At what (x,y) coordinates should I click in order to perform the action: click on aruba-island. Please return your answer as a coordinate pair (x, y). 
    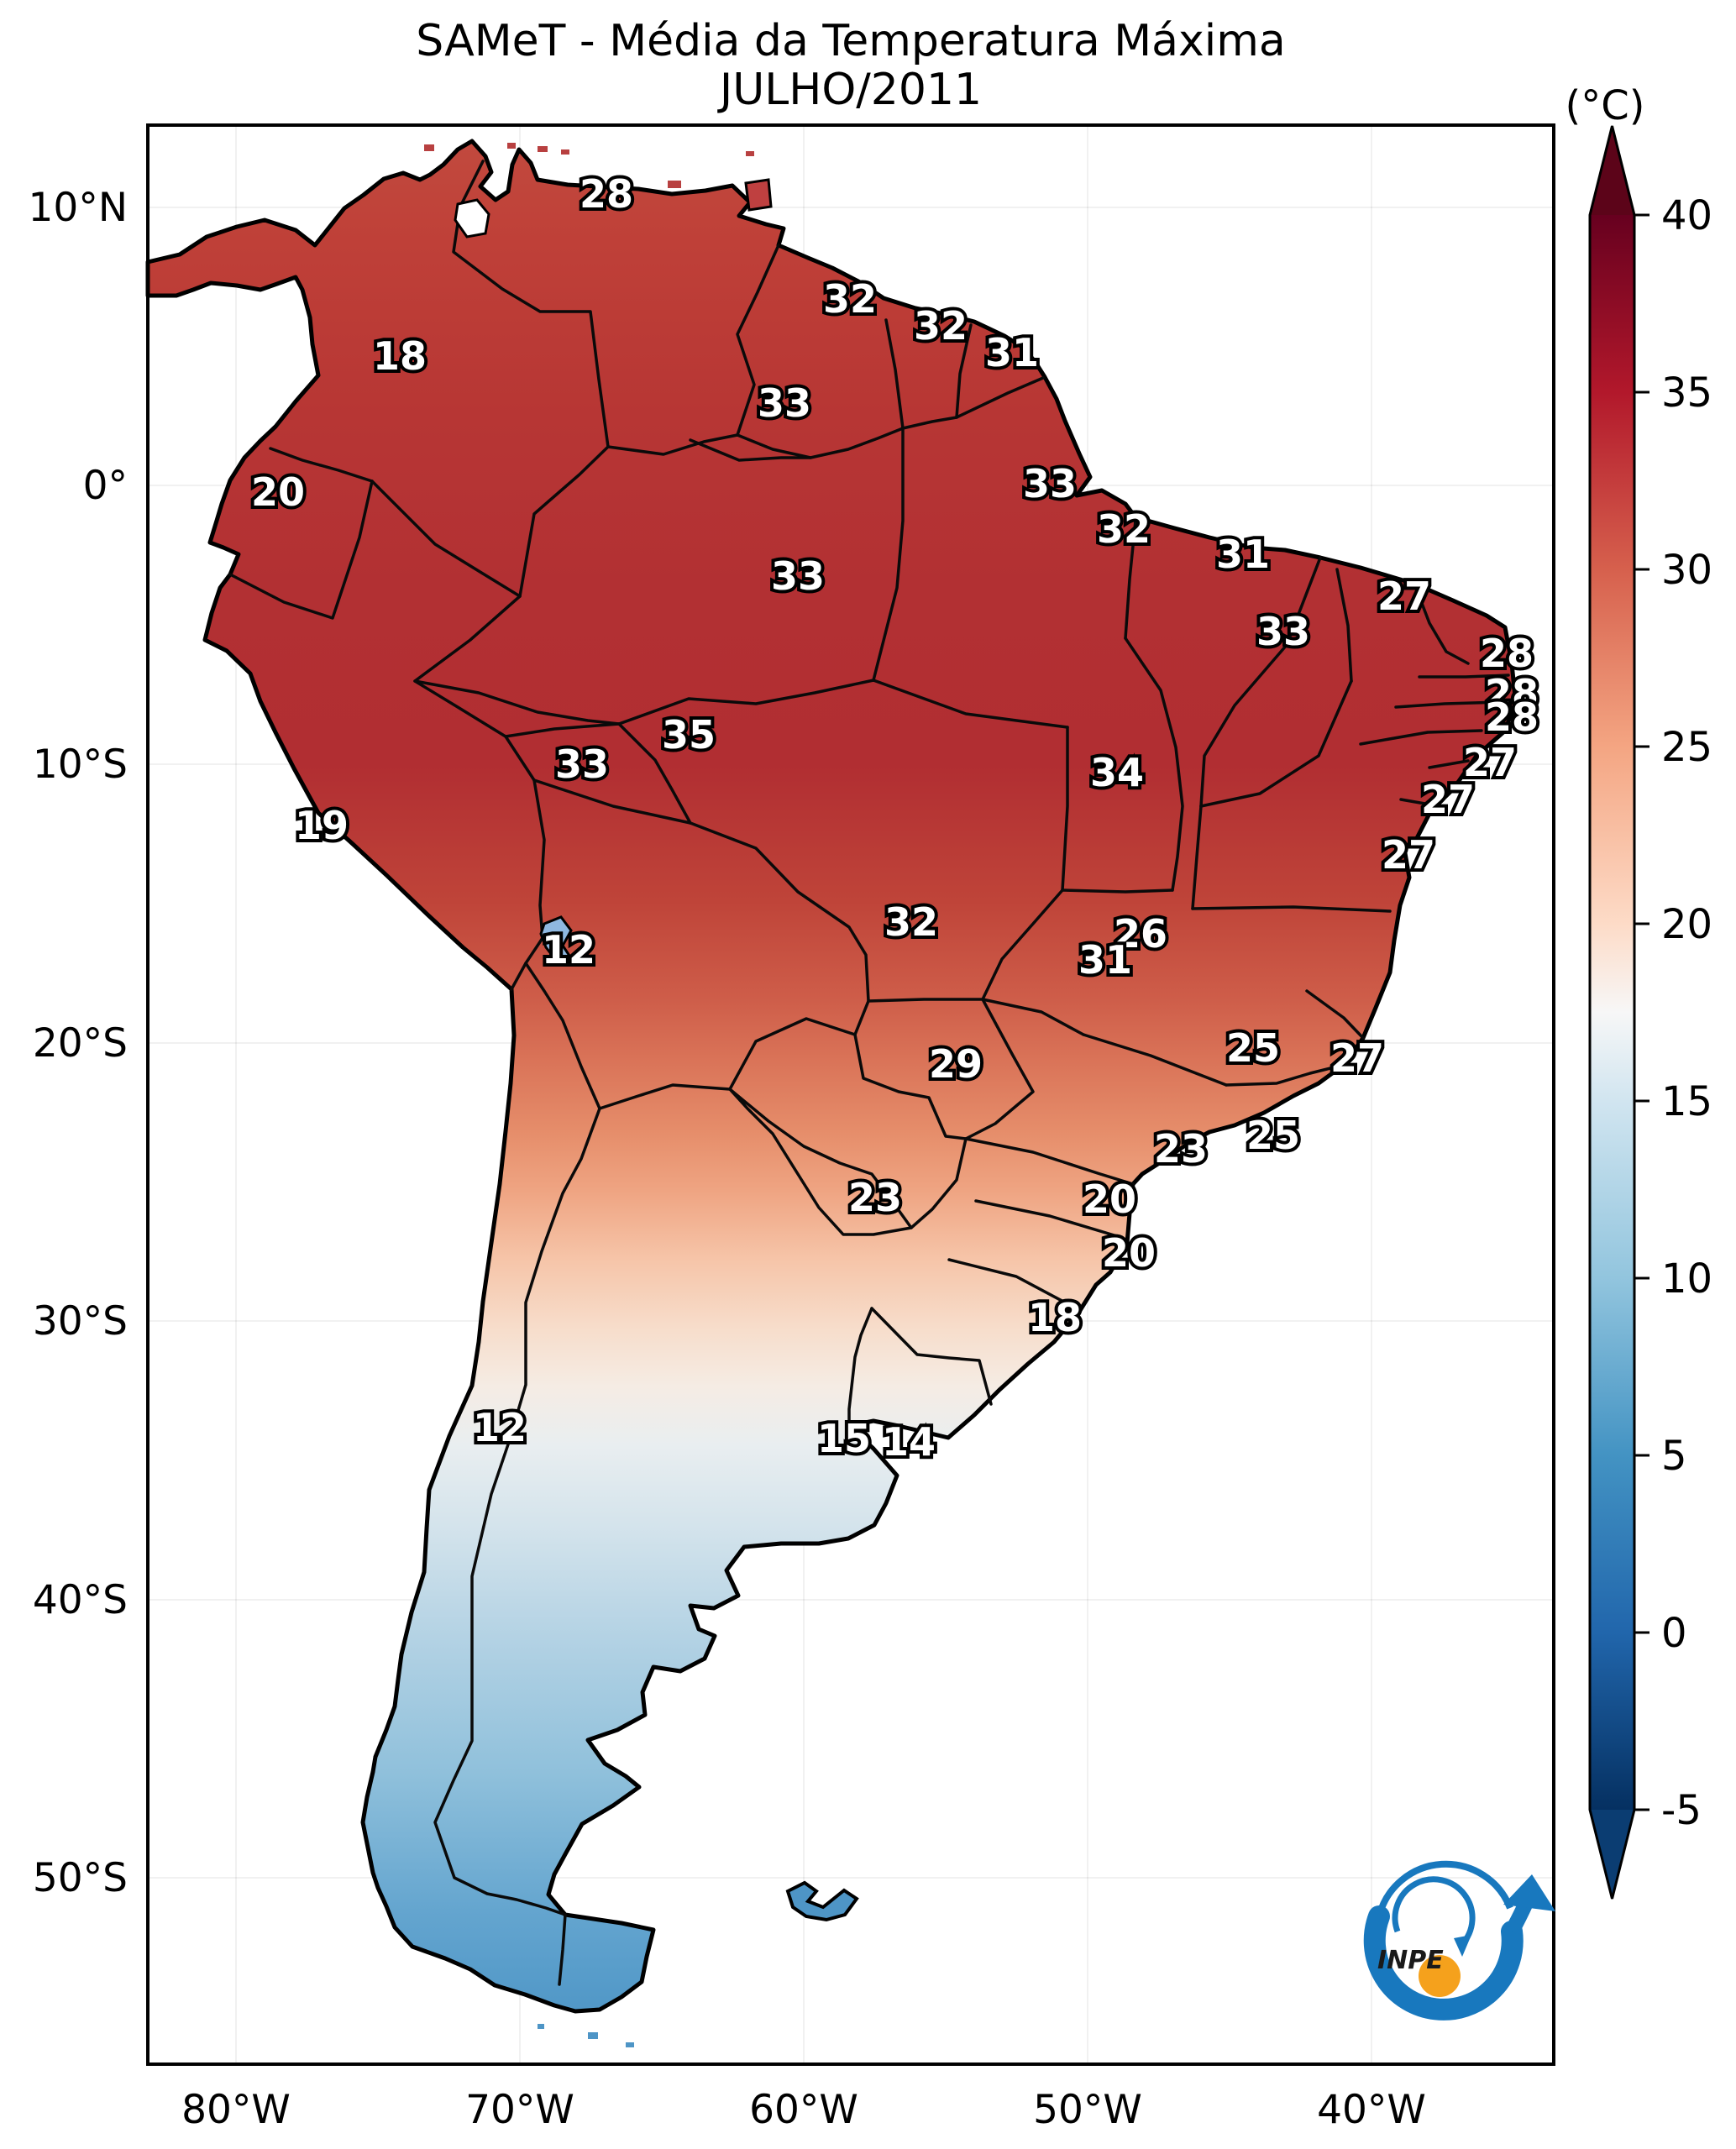
    Looking at the image, I should click on (511, 146).